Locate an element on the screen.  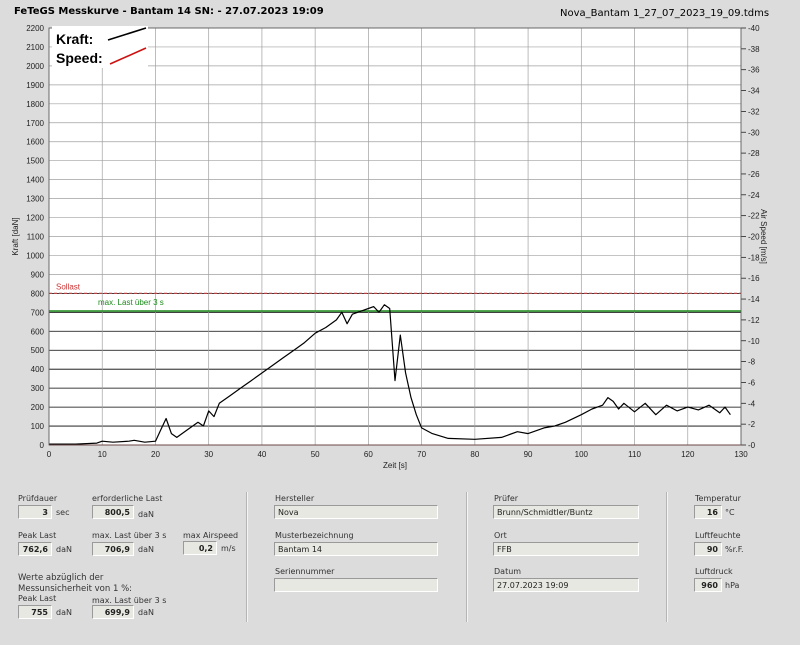
x-tick-label: 50 is located at coordinates (315, 454).